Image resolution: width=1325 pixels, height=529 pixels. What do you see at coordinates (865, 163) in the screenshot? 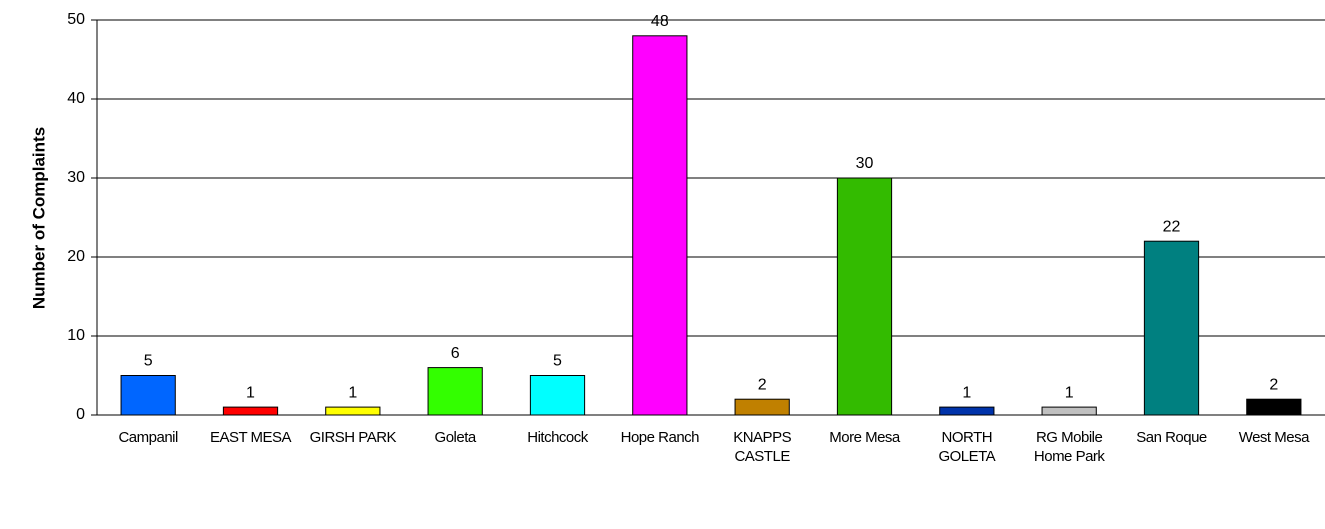
I see `data-label: 30` at bounding box center [865, 163].